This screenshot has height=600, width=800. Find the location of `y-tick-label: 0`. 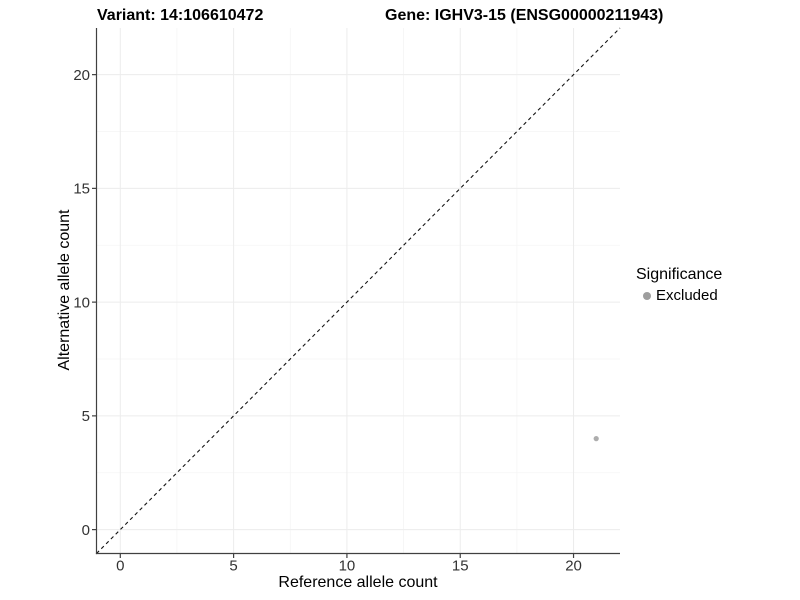

y-tick-label: 0 is located at coordinates (86, 530).